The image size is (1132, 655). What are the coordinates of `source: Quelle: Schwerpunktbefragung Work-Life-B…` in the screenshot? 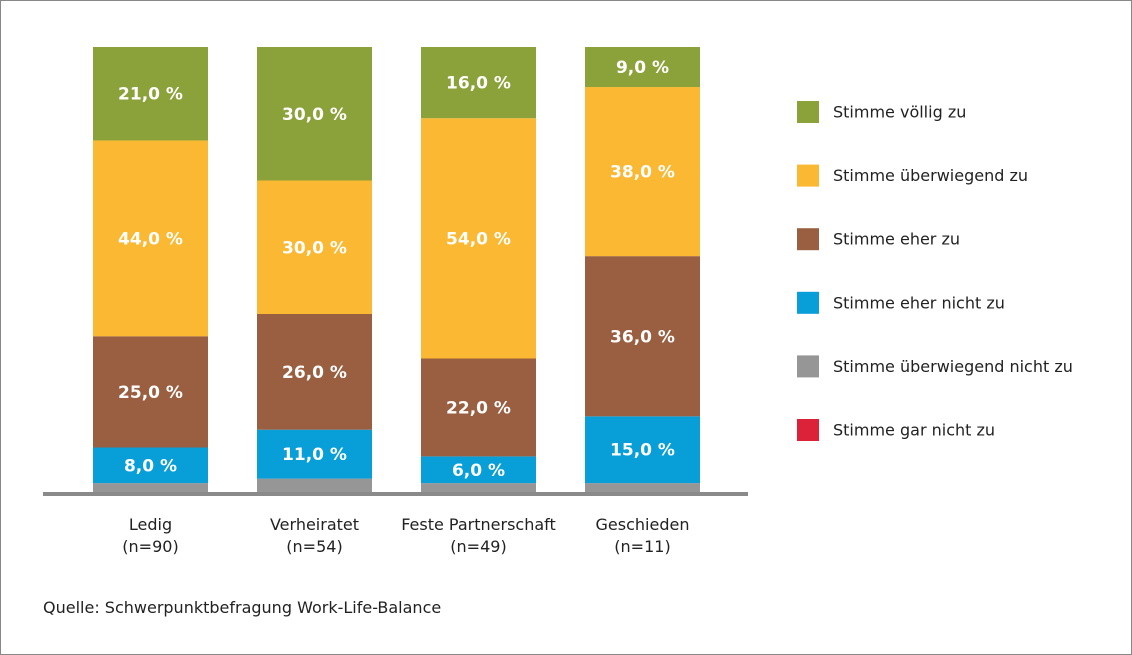 It's located at (242, 607).